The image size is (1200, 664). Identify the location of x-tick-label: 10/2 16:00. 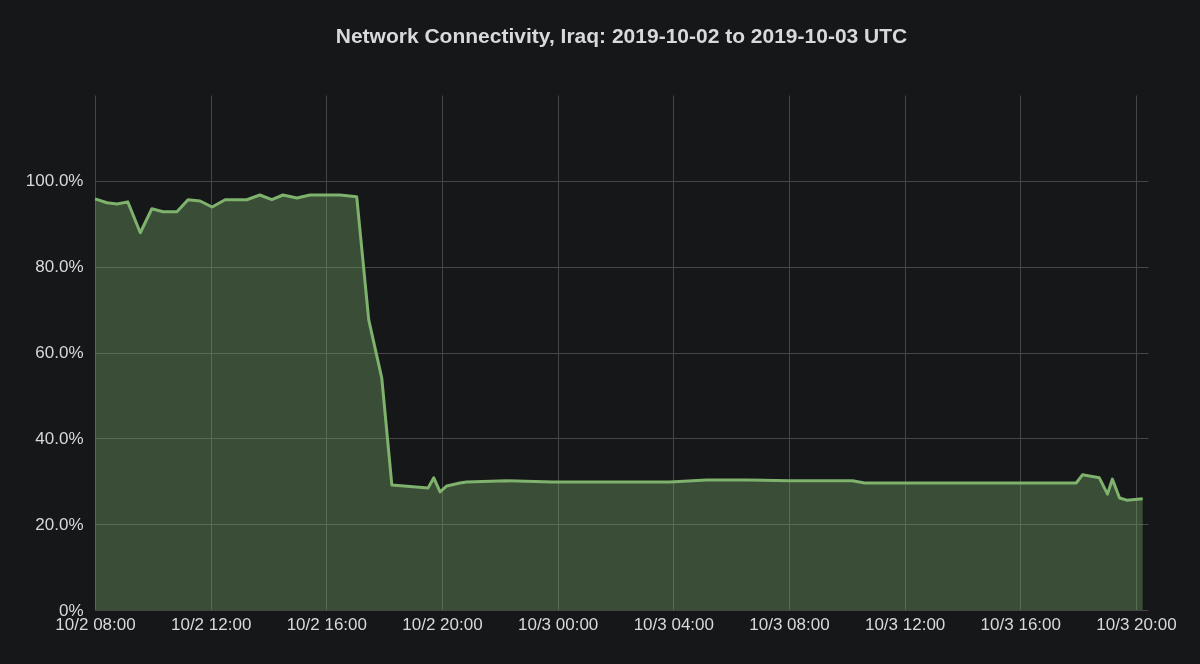
(326, 624).